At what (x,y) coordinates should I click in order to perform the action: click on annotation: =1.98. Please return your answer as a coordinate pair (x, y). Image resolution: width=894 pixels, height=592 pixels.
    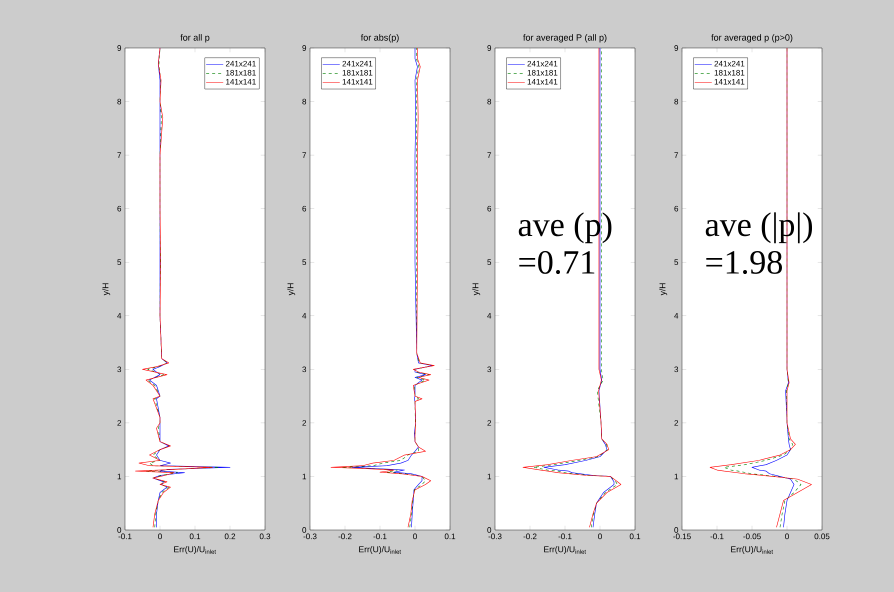
    Looking at the image, I should click on (744, 262).